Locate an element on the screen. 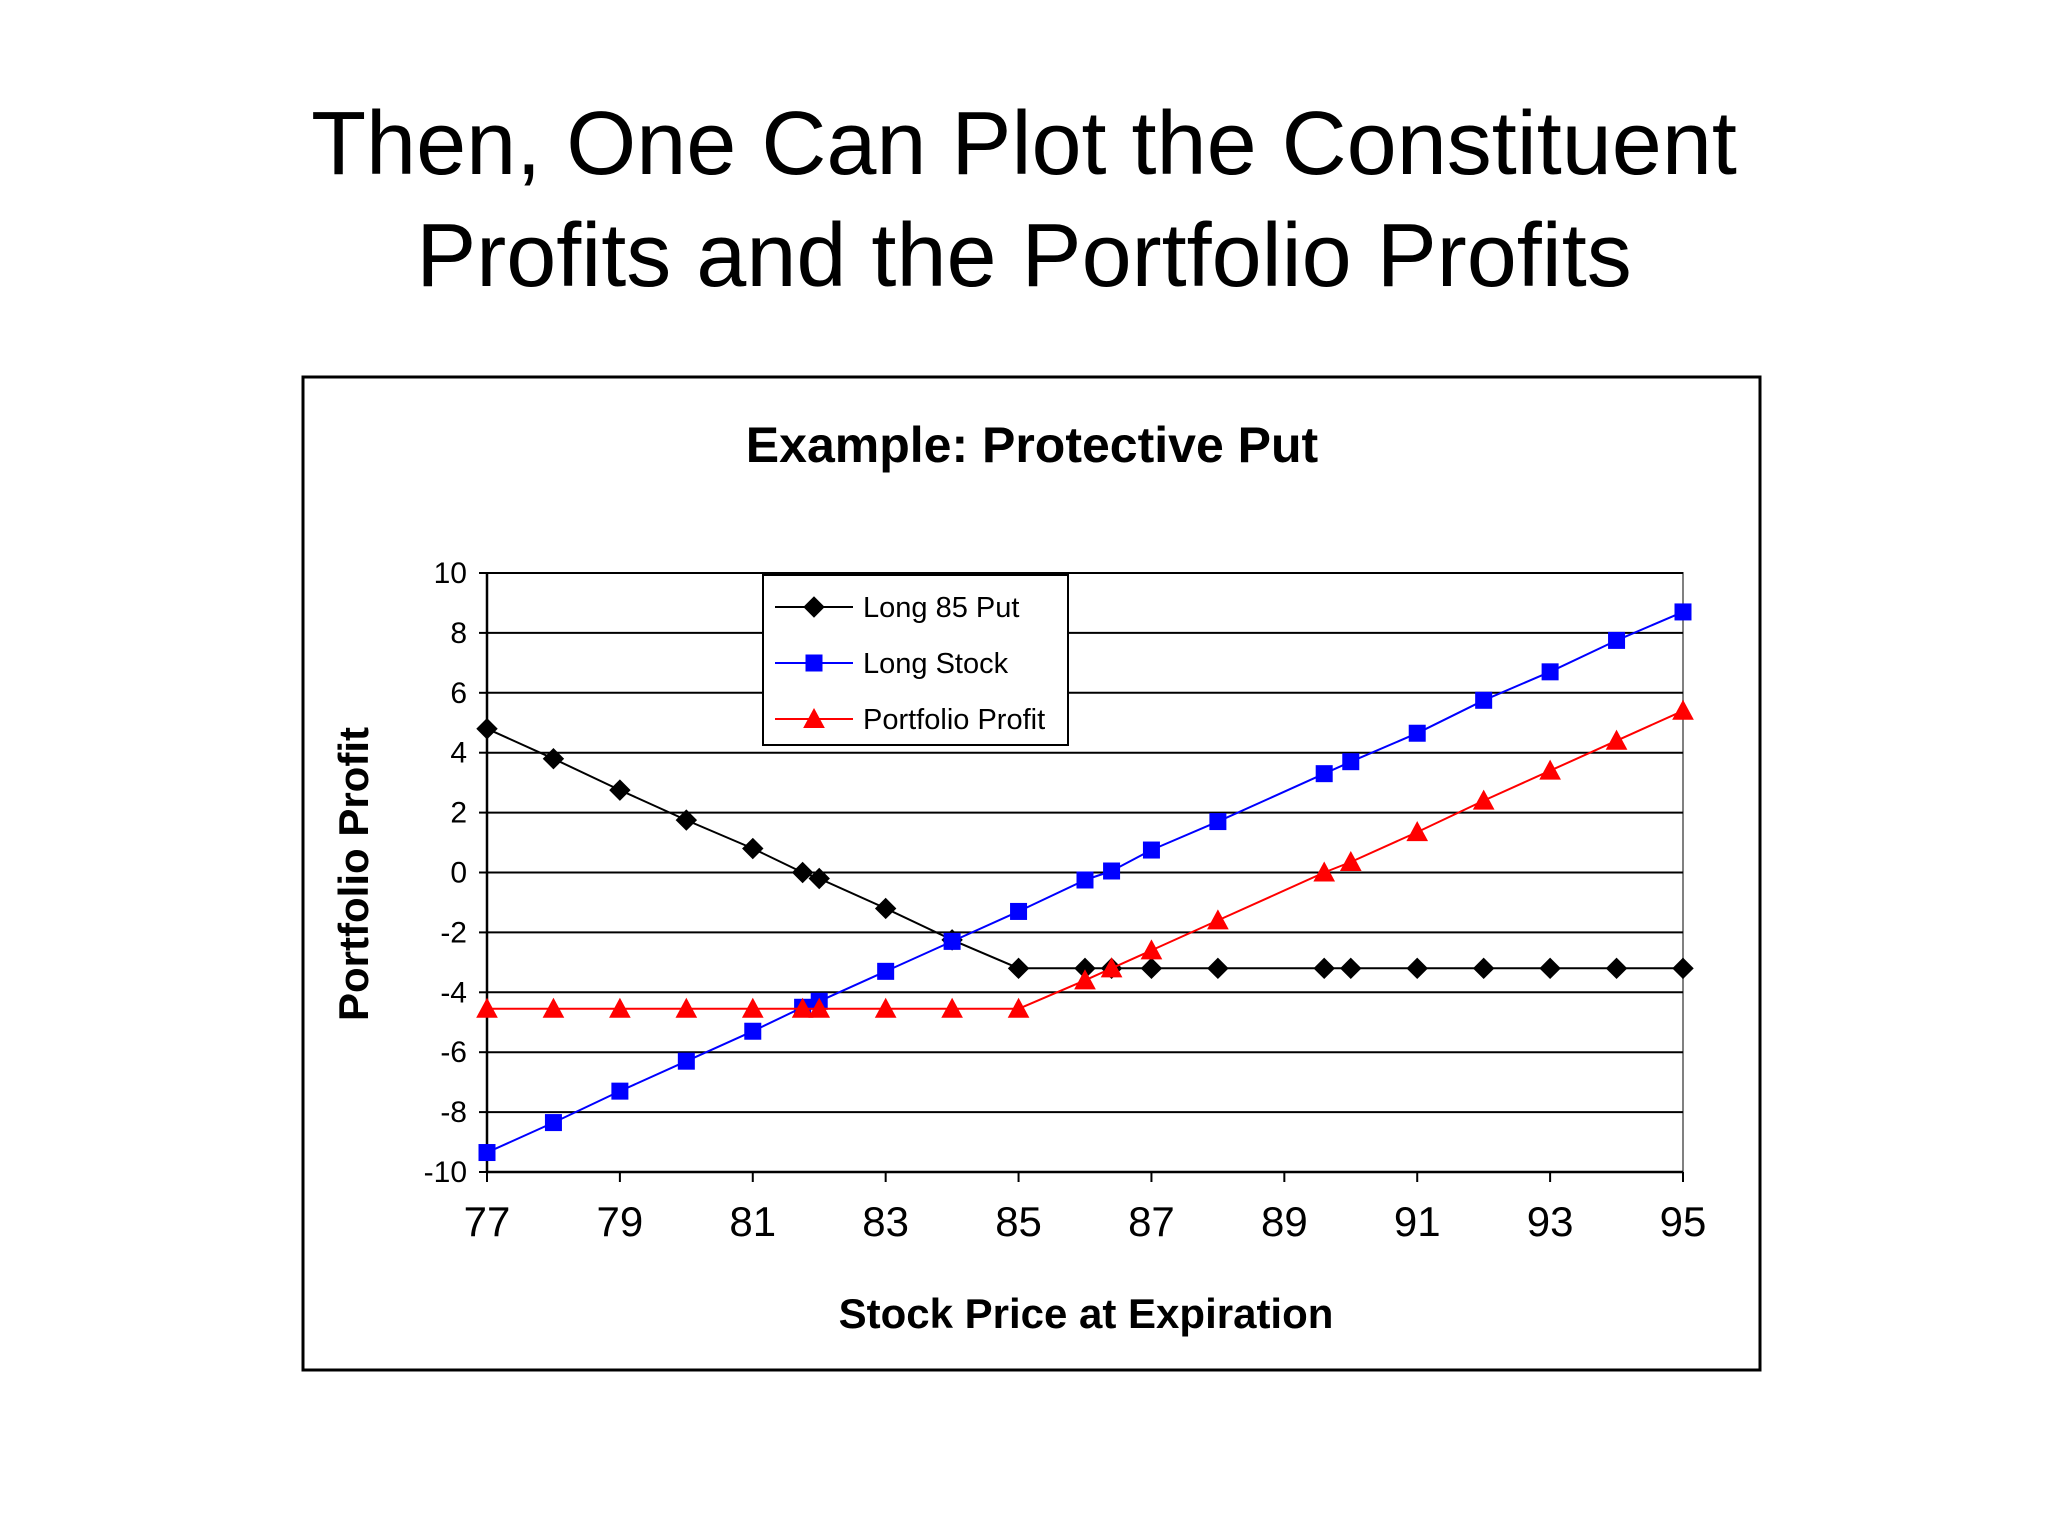 This screenshot has width=2048, height=1536. y-tick-label: 10 is located at coordinates (450, 573).